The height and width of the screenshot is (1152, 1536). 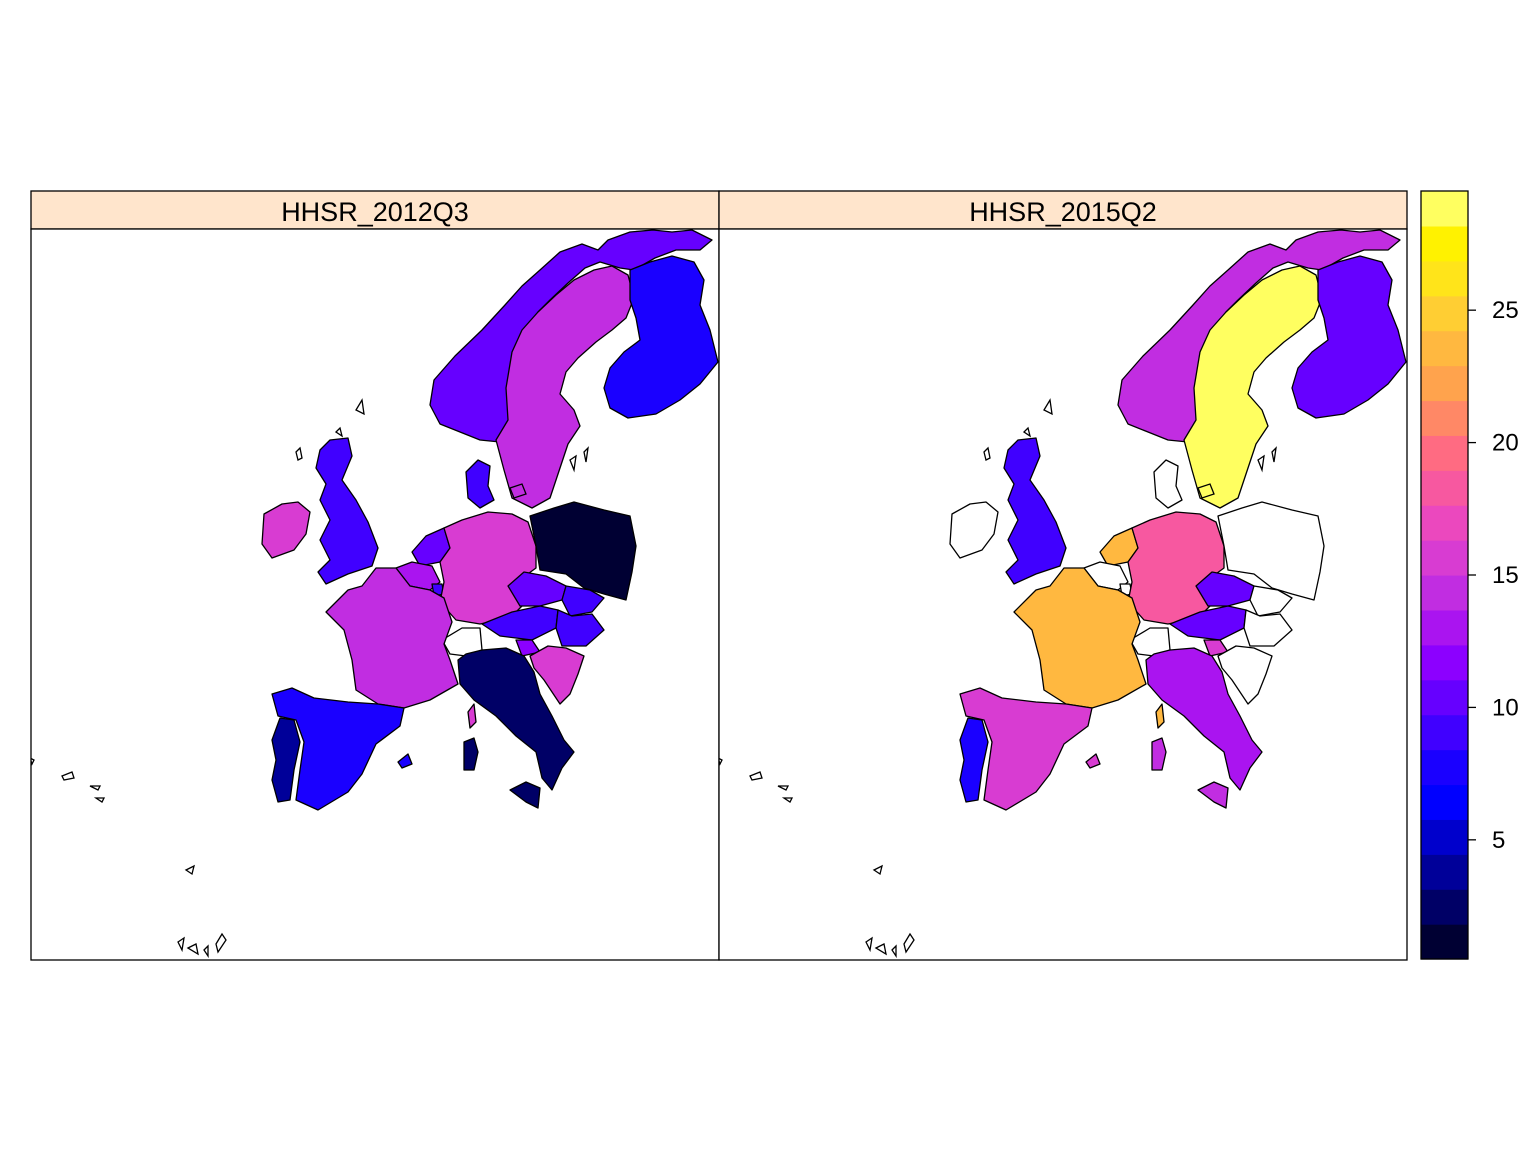 What do you see at coordinates (1505, 707) in the screenshot?
I see `color-key-tick-label: 10` at bounding box center [1505, 707].